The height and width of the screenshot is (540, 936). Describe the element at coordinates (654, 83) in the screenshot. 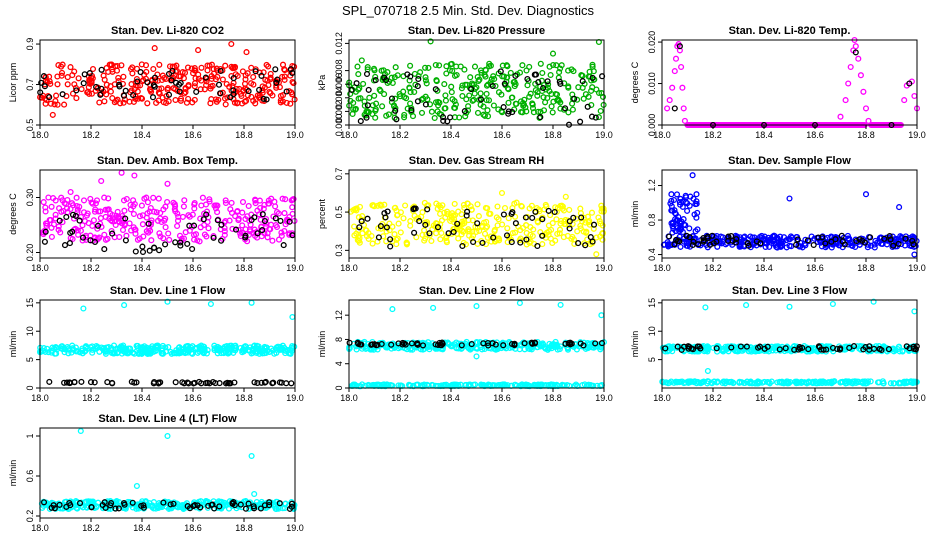

I see `y-axis: 0.000 0.010 0.020` at that location.